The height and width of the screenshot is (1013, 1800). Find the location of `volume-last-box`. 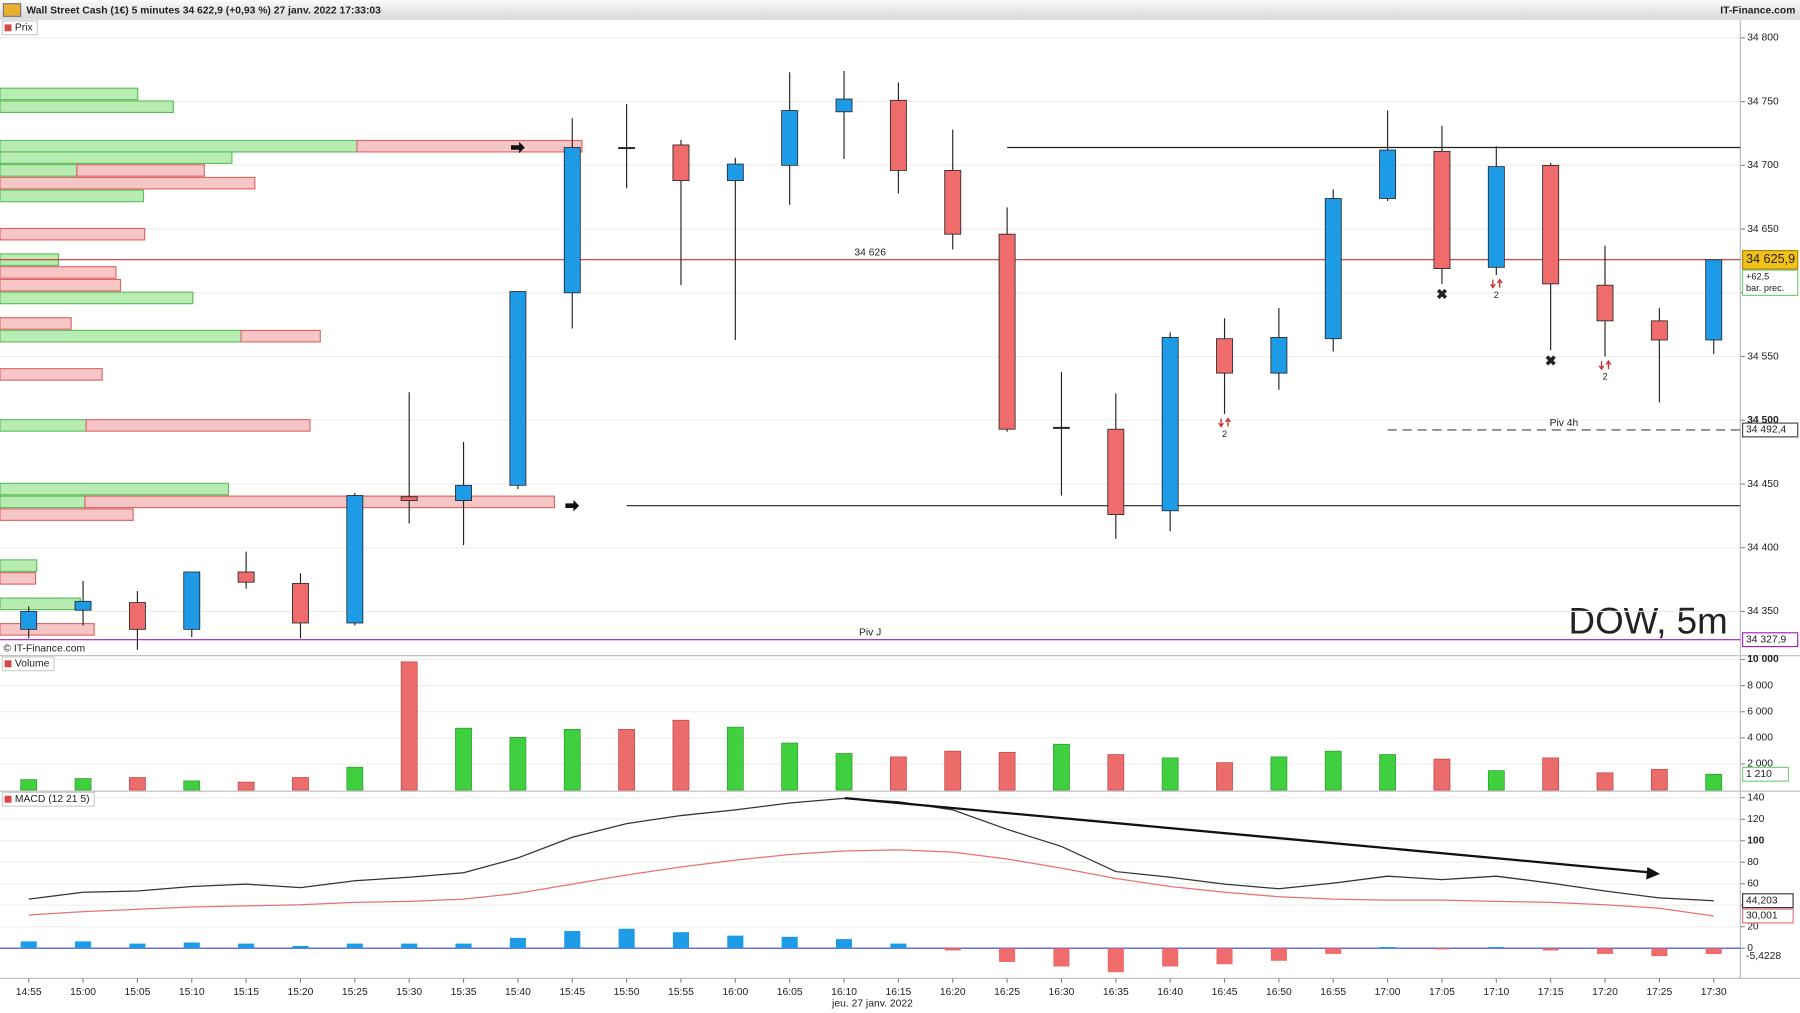

volume-last-box is located at coordinates (1766, 774).